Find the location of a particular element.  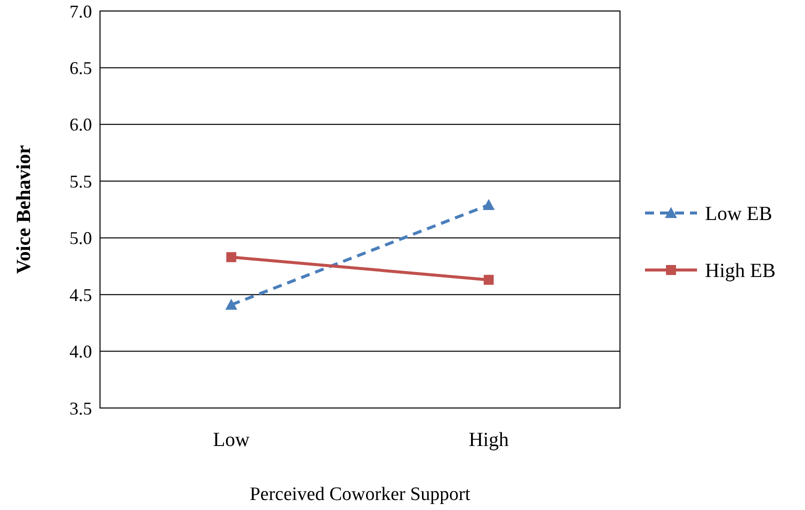

y-tick-label: 6.0 is located at coordinates (81, 124).